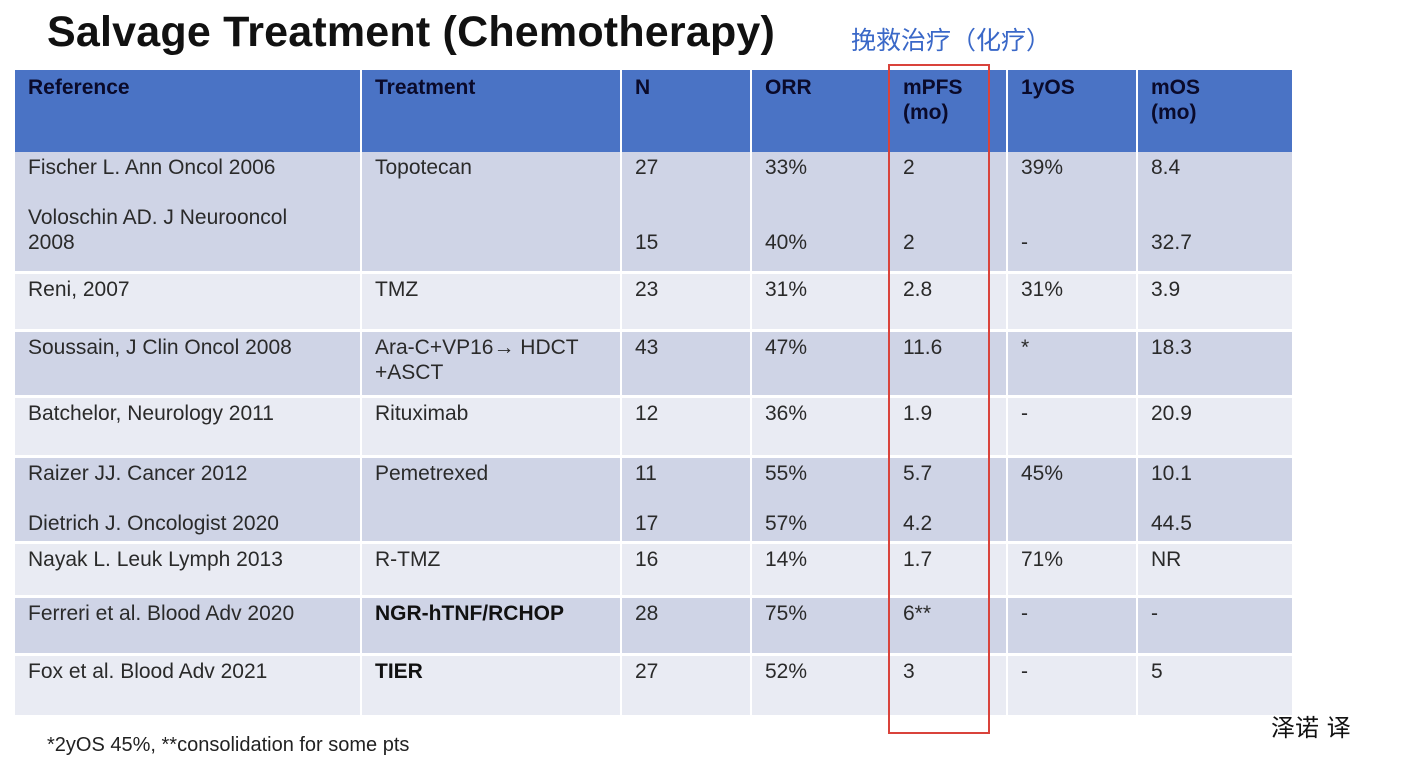 This screenshot has width=1403, height=768. Describe the element at coordinates (909, 671) in the screenshot. I see `cell-text: 3` at that location.